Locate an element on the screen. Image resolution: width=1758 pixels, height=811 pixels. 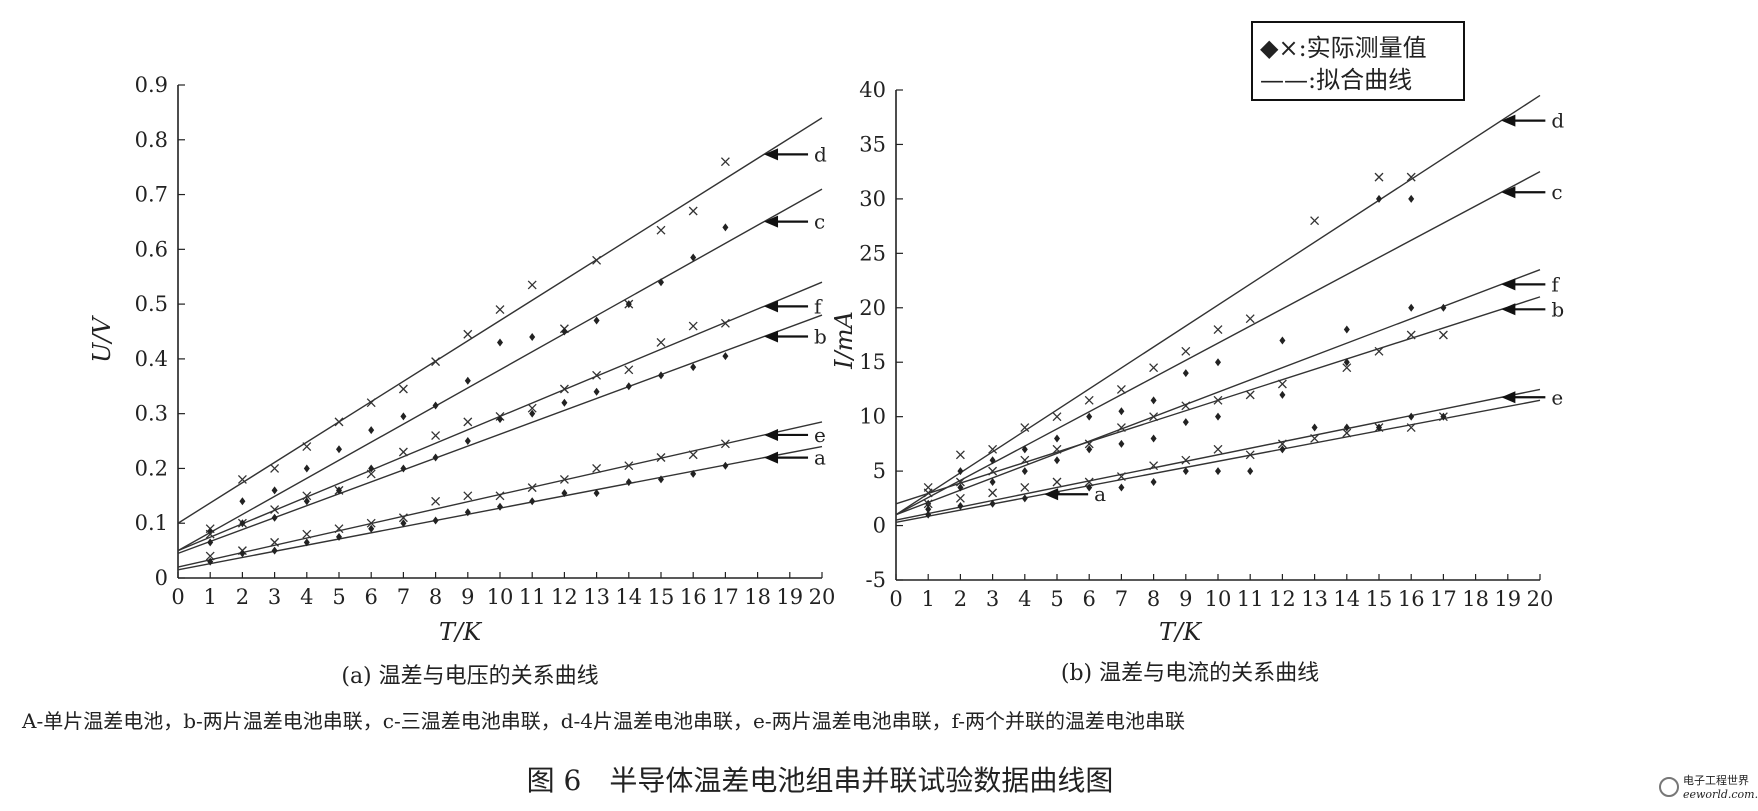
panel-b-x-tick-label: 13 is located at coordinates (1314, 599).